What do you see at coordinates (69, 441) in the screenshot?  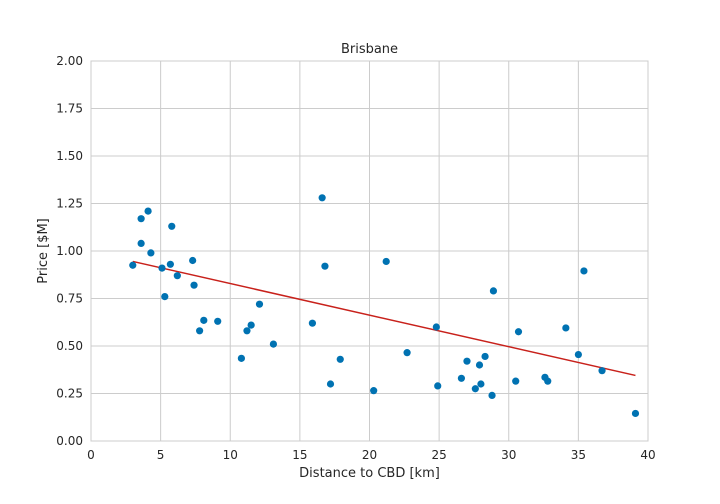 I see `y-tick-label: 0.00` at bounding box center [69, 441].